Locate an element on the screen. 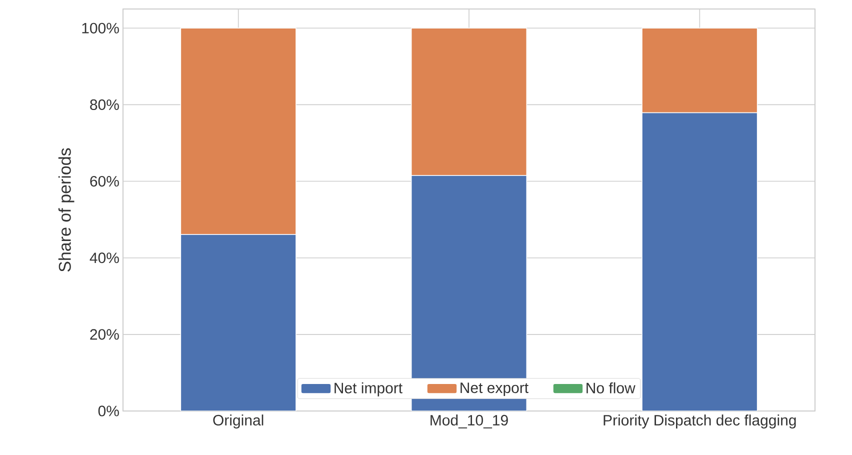 This screenshot has width=852, height=455. legend-label: Net export is located at coordinates (494, 389).